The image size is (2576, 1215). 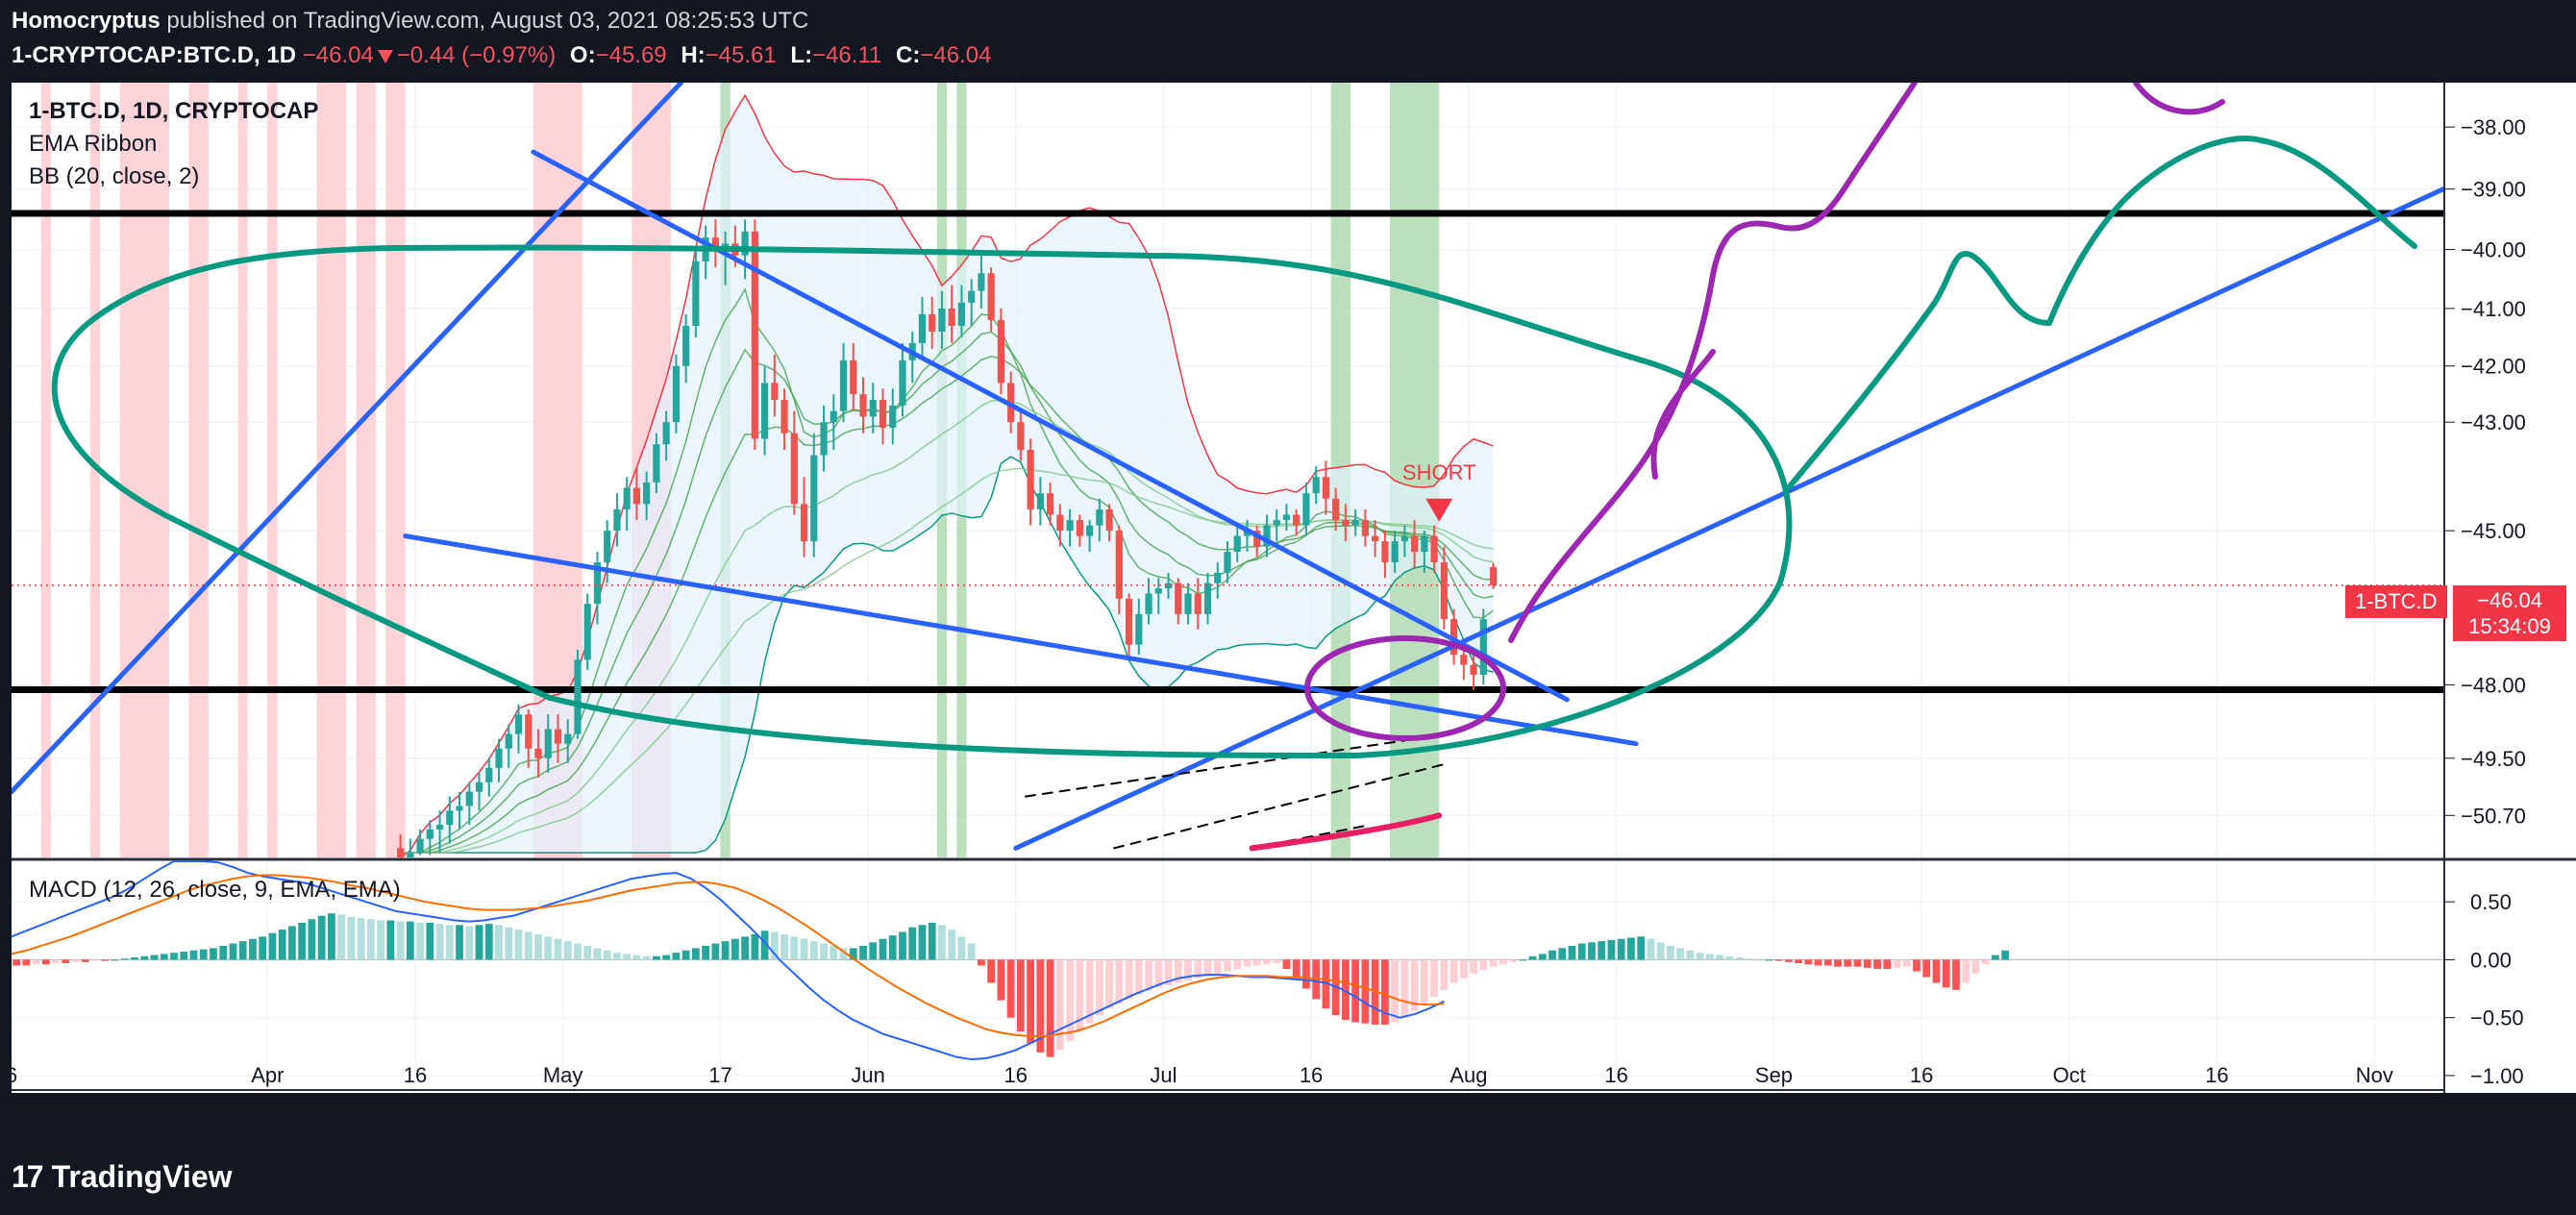 I want to click on legend-macd: MACD (12, 26, close, 9, EMA, EMA), so click(x=215, y=890).